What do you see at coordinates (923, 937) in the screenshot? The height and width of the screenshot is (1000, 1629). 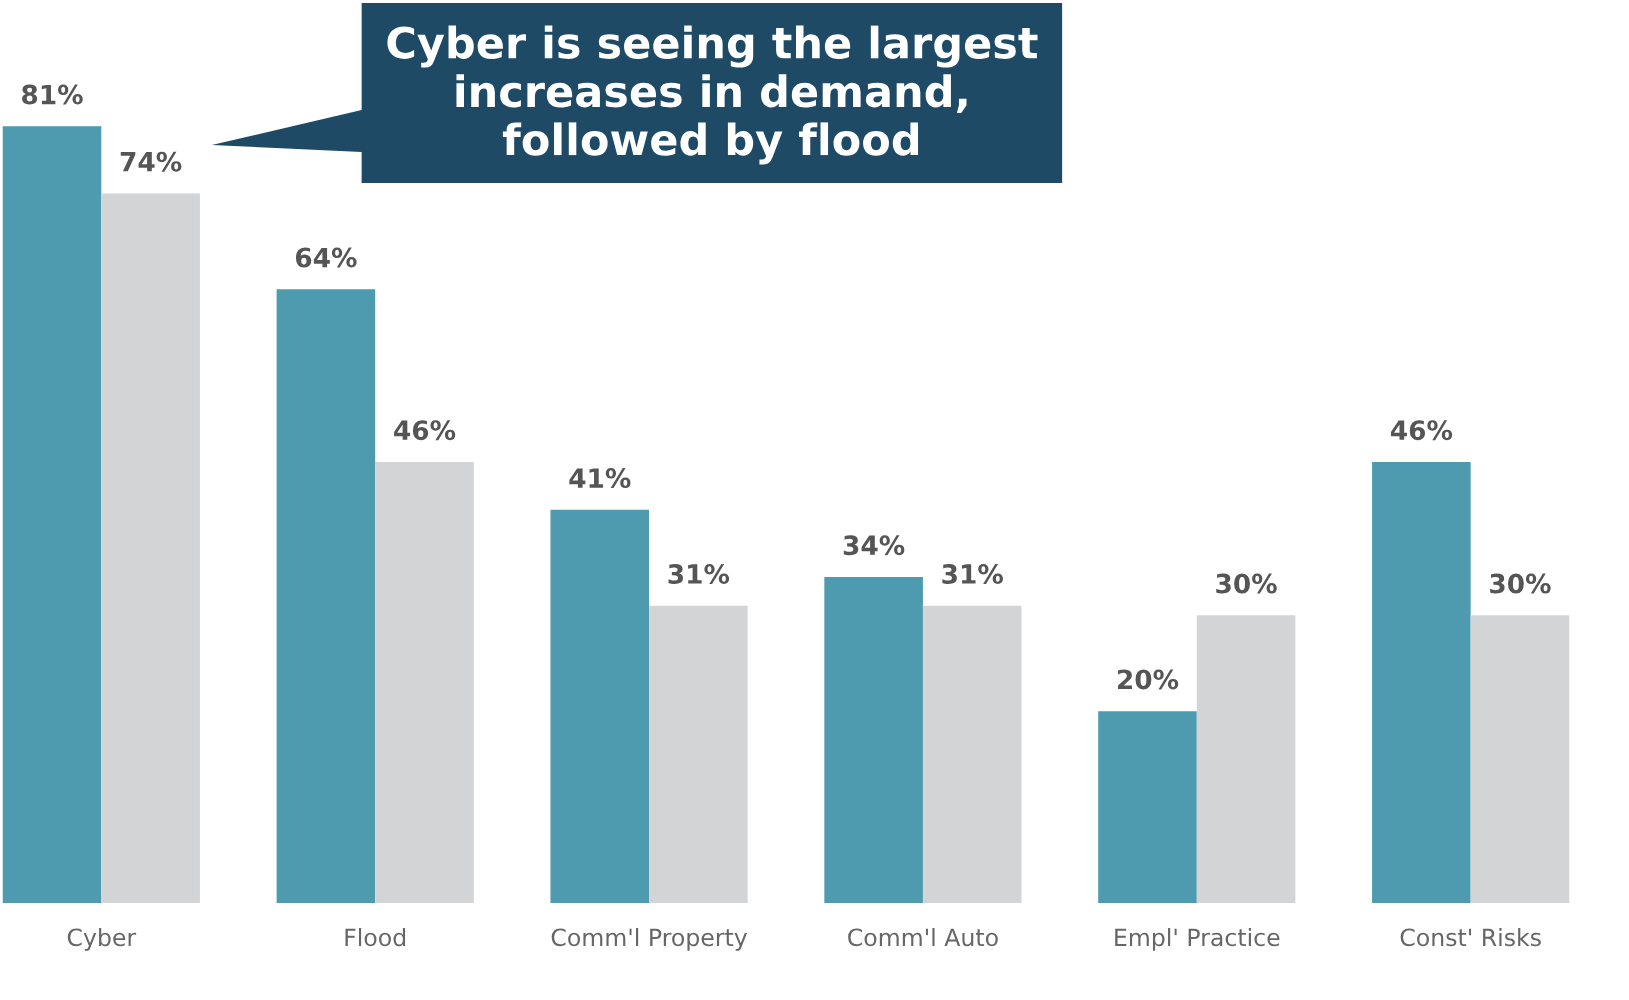 I see `x-tick-label: Comm'l Auto` at bounding box center [923, 937].